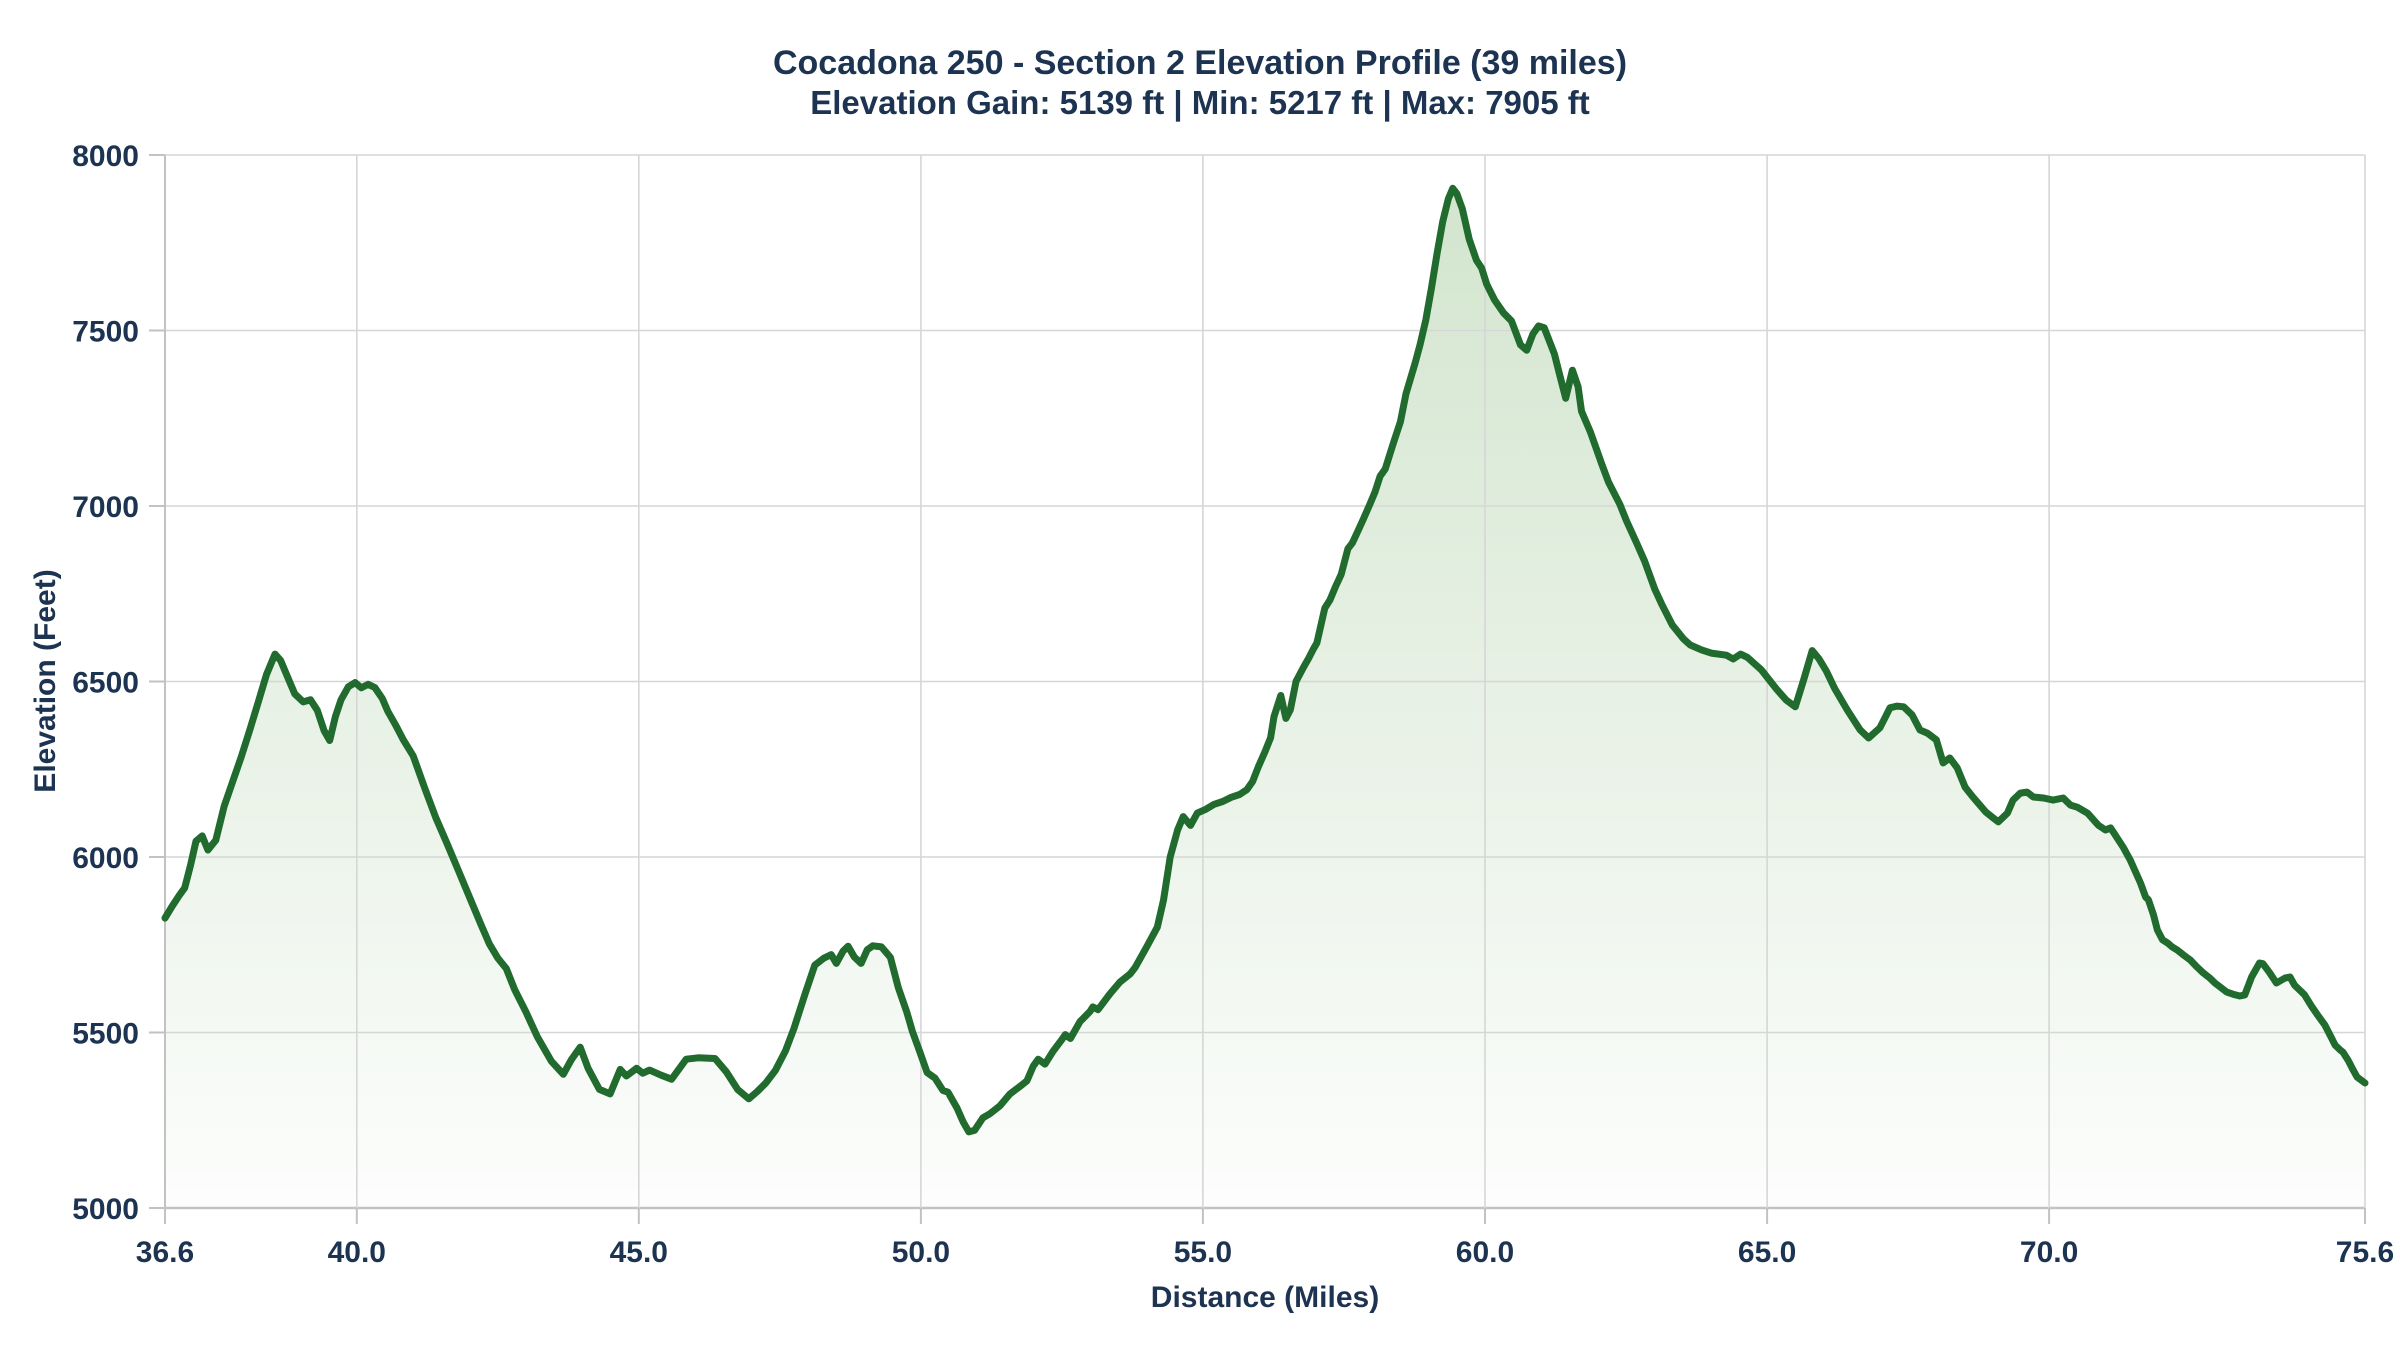  What do you see at coordinates (105, 1034) in the screenshot?
I see `y-tick-label: 5500` at bounding box center [105, 1034].